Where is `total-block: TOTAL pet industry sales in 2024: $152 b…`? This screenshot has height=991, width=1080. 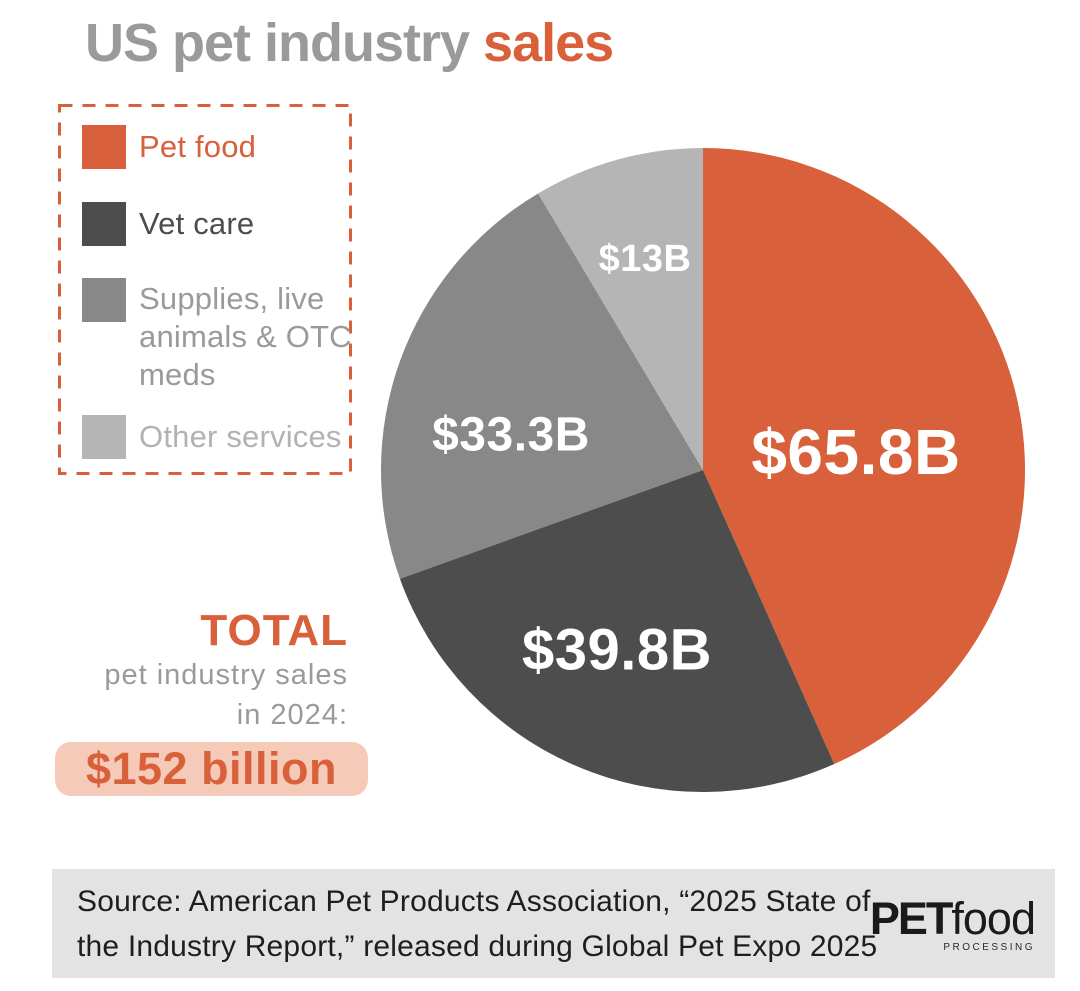 total-block: TOTAL pet industry sales in 2024: $152 b… is located at coordinates (211, 701).